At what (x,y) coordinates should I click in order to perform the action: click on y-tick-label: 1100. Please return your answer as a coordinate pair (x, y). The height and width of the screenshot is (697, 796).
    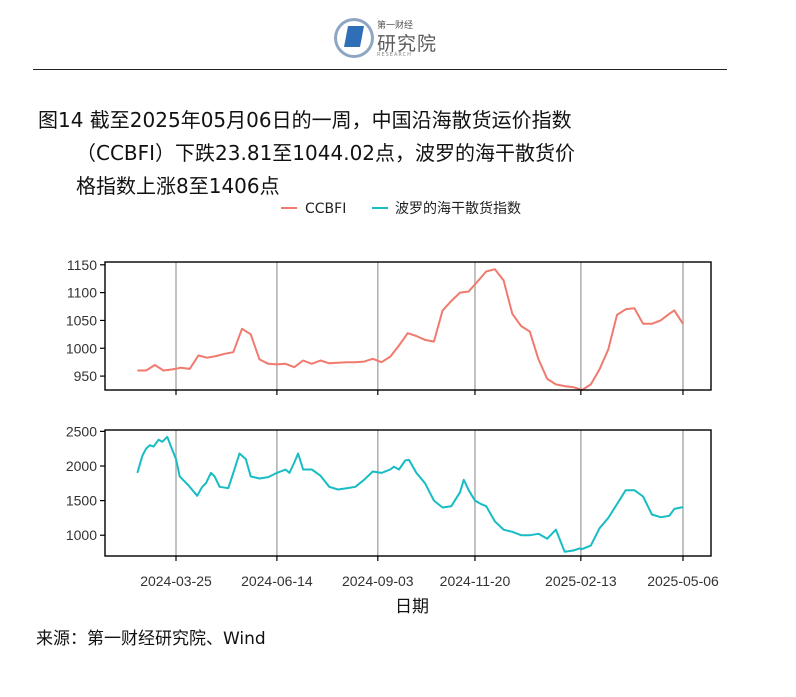
    Looking at the image, I should click on (82, 293).